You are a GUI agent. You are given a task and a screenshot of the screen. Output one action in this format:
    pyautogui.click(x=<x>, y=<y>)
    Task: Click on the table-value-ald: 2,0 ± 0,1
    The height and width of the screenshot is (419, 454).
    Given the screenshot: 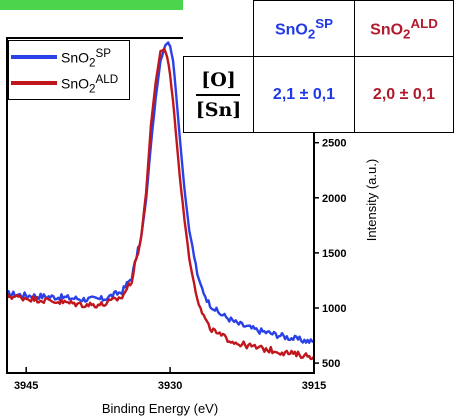 What is the action you would take?
    pyautogui.click(x=404, y=94)
    